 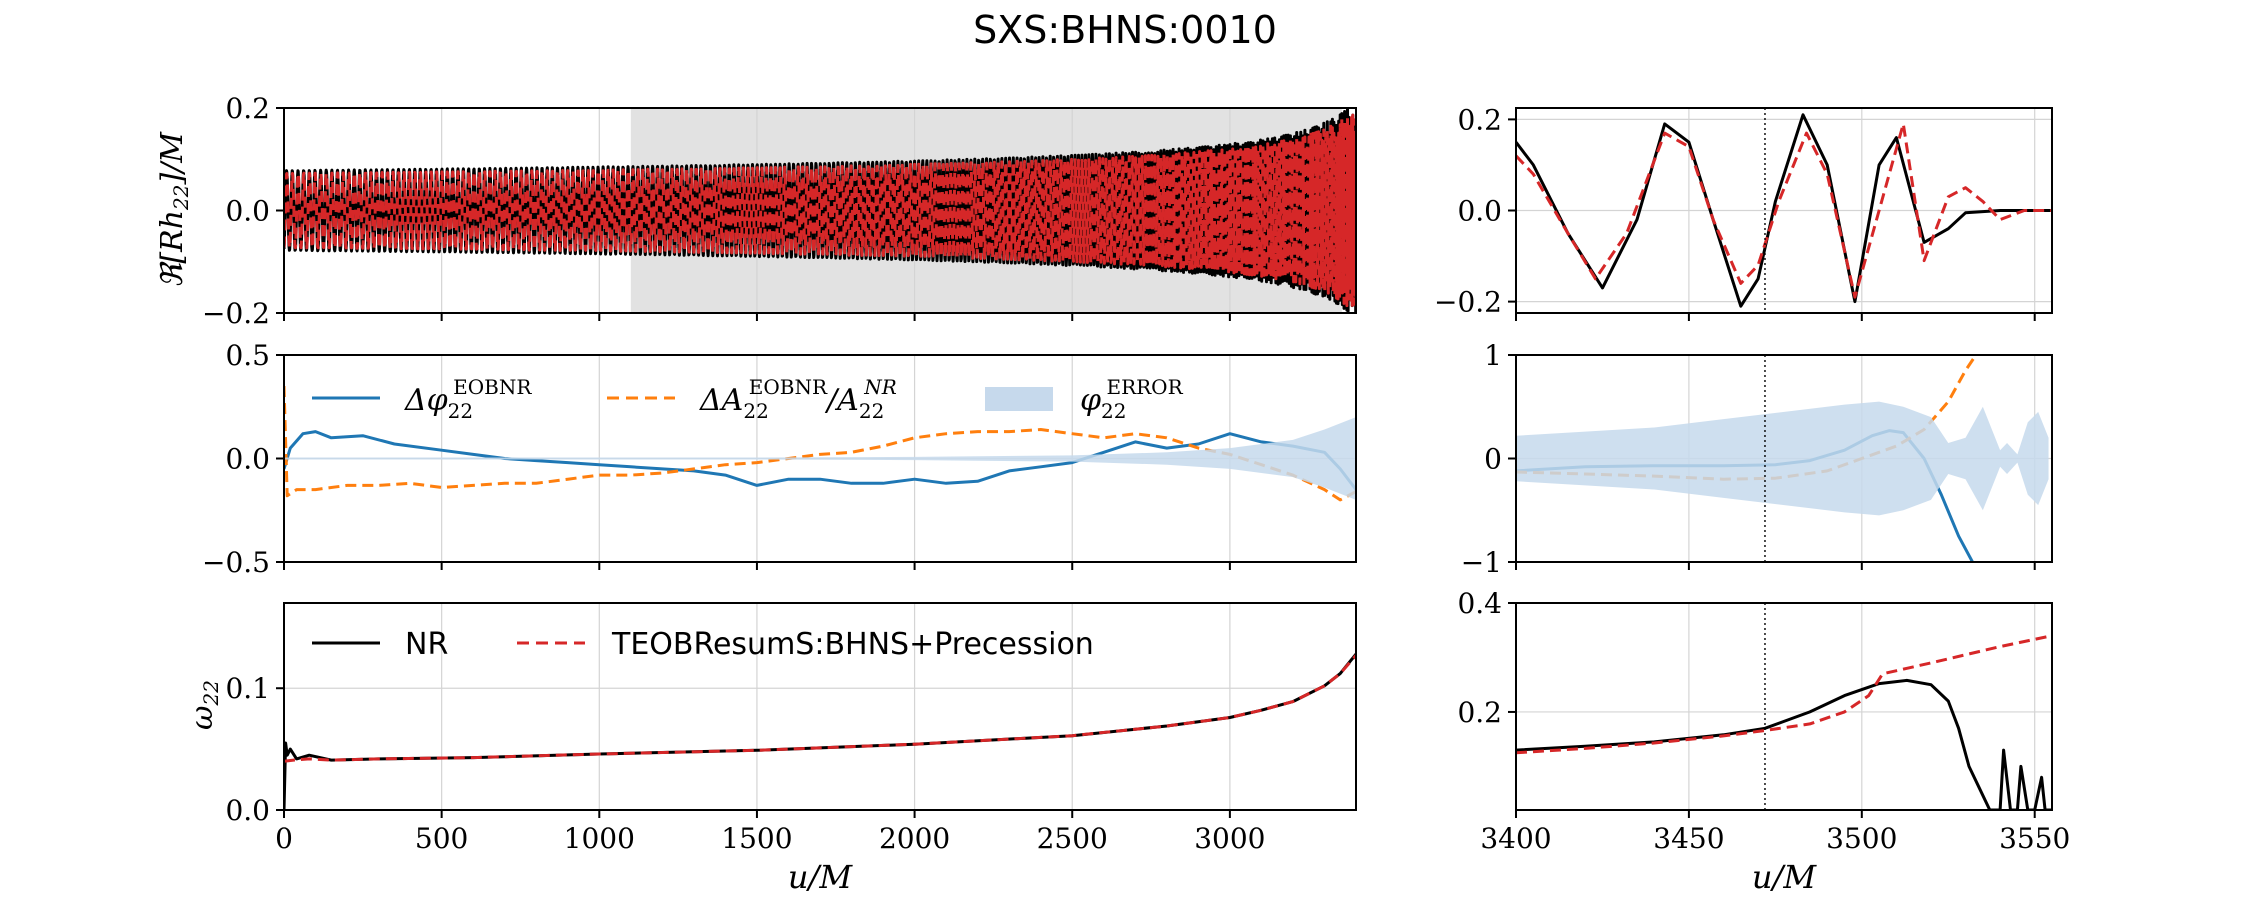 What do you see at coordinates (2034, 838) in the screenshot?
I see `x-tick-label: 3550` at bounding box center [2034, 838].